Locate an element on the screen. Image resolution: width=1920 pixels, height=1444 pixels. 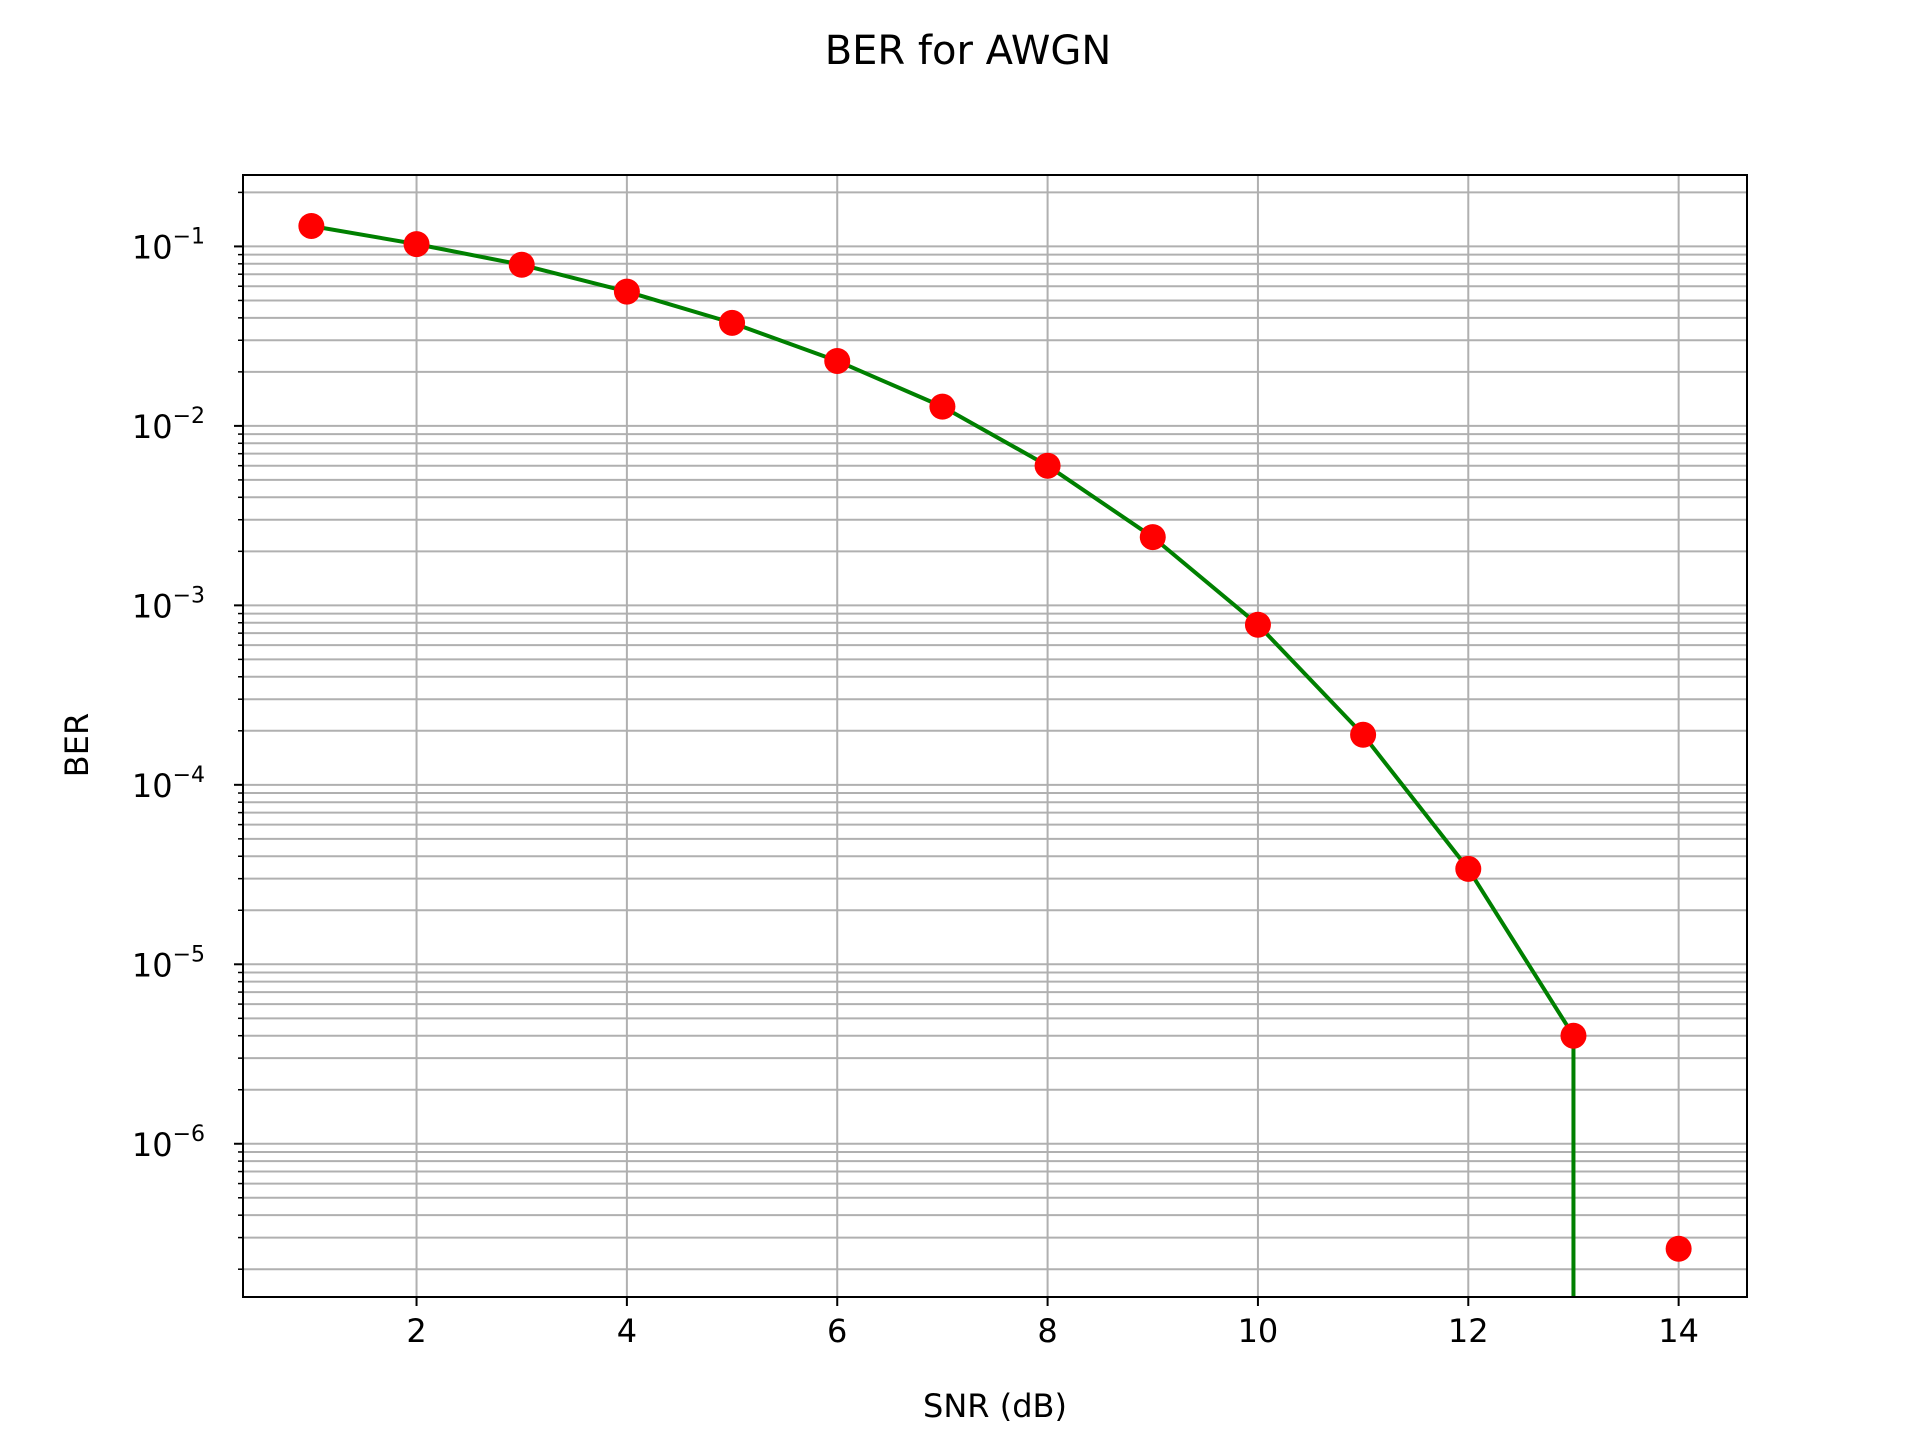
x-tick-label: 6 is located at coordinates (837, 1331).